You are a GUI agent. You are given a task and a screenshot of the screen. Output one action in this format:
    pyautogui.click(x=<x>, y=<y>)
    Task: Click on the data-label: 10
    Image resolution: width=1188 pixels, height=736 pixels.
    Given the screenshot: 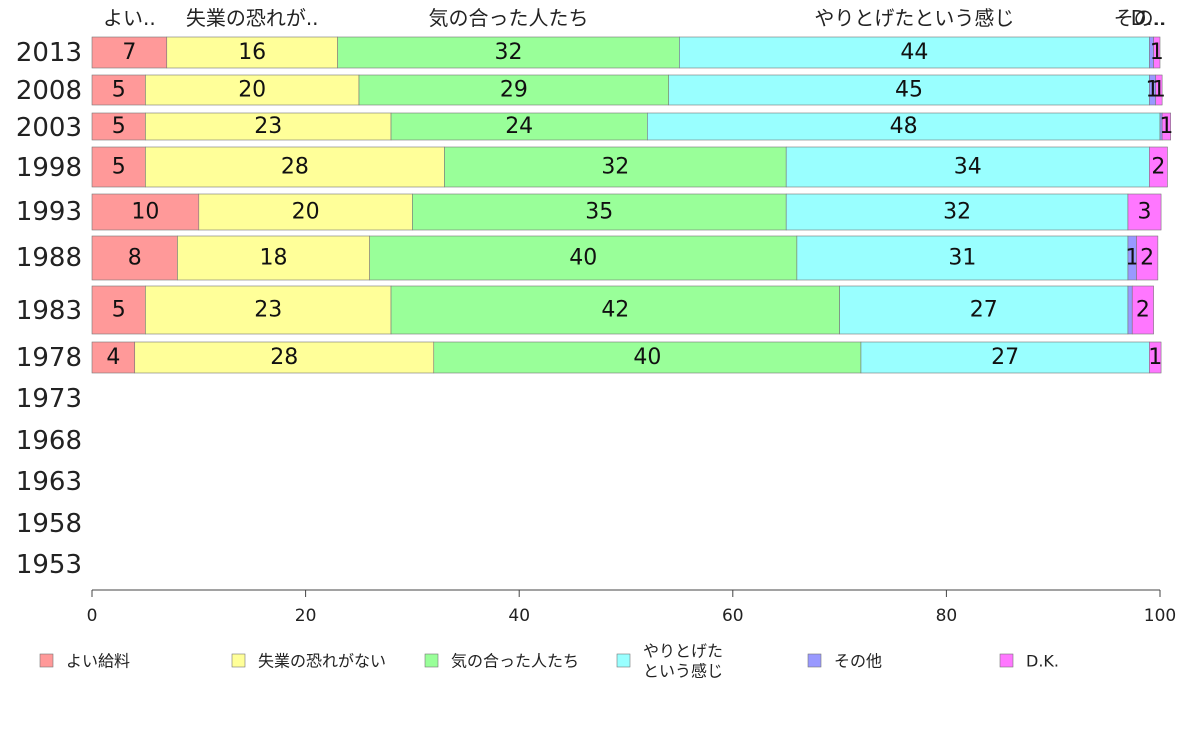 What is the action you would take?
    pyautogui.click(x=145, y=212)
    